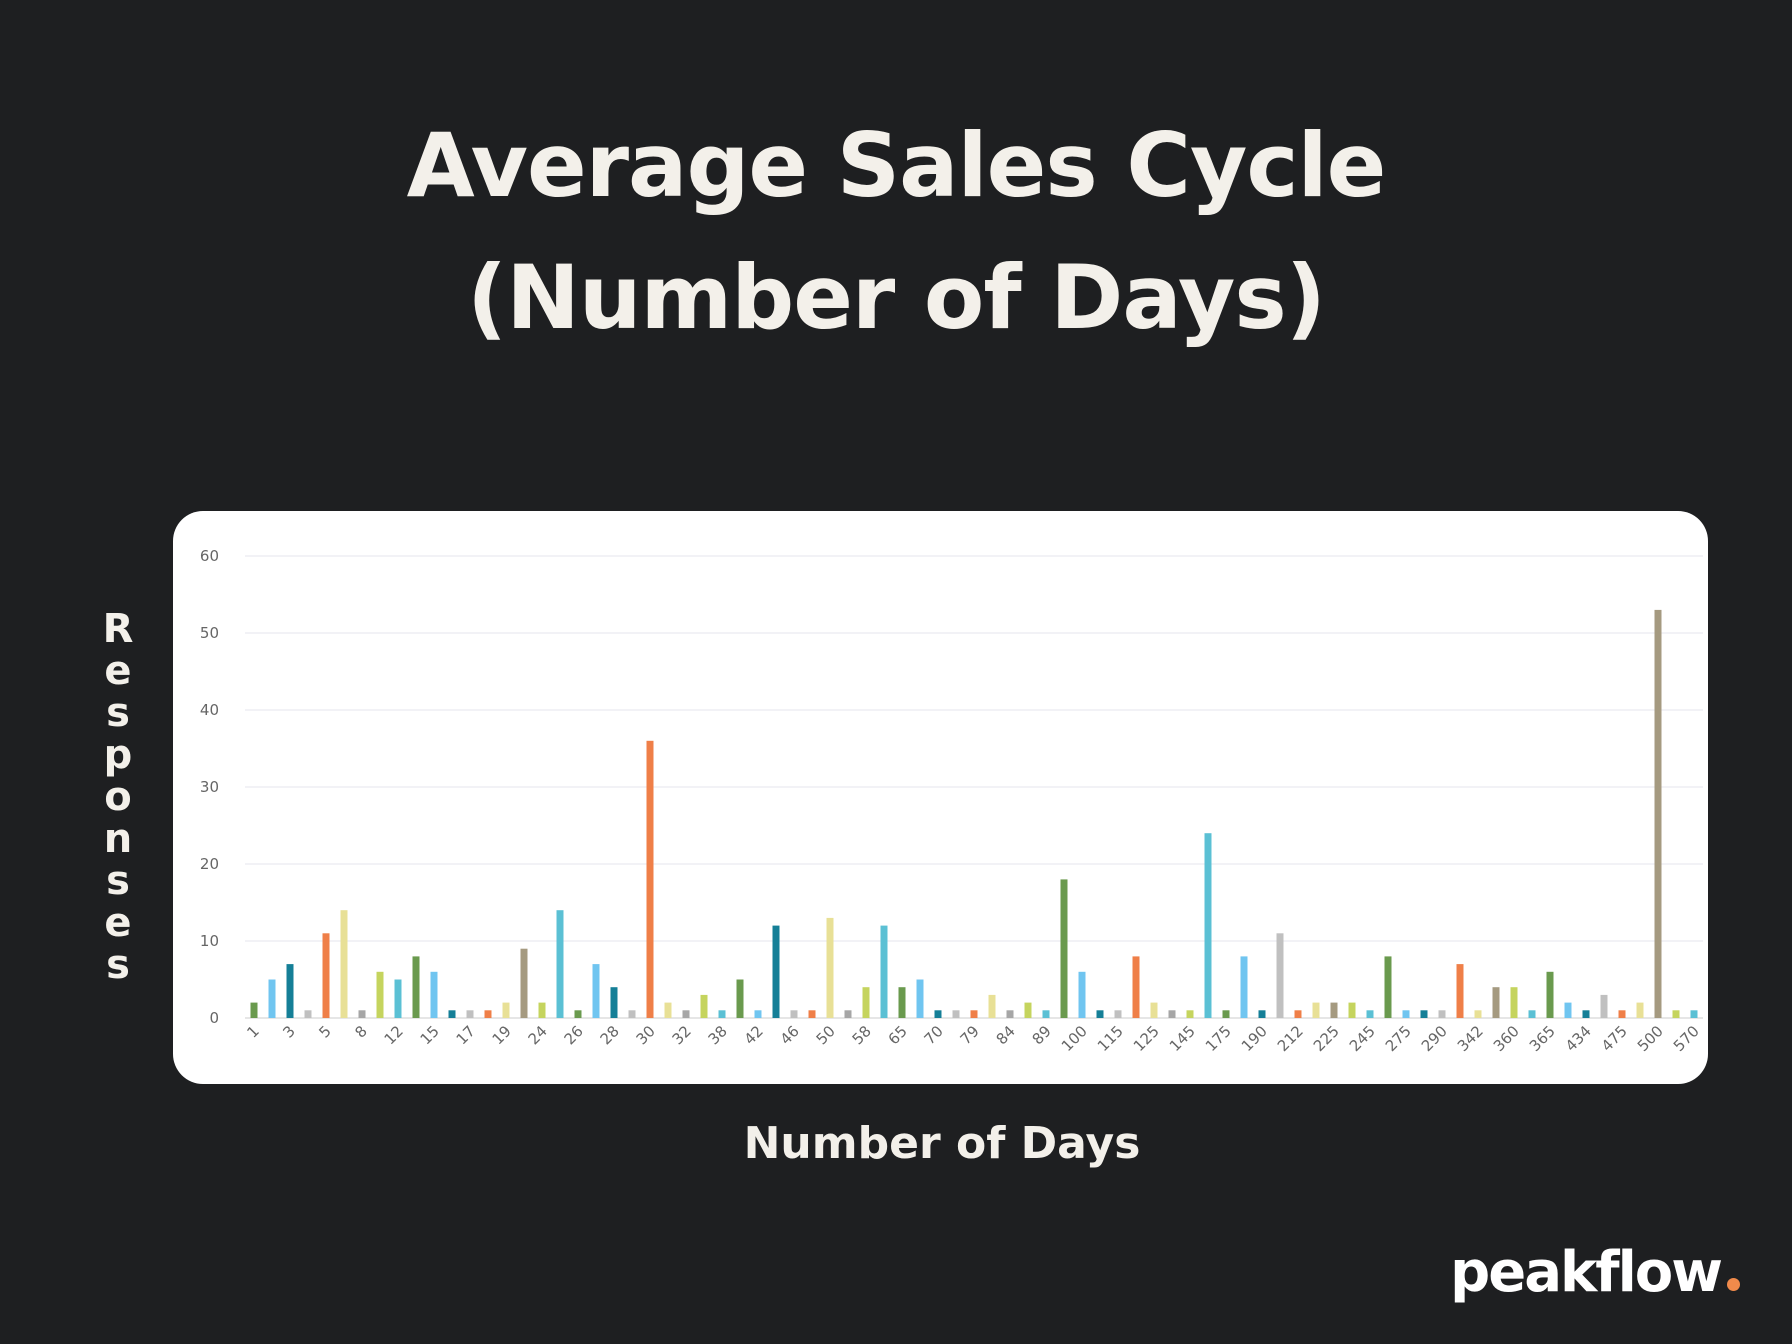  I want to click on x-tick-label: 500, so click(1650, 1038).